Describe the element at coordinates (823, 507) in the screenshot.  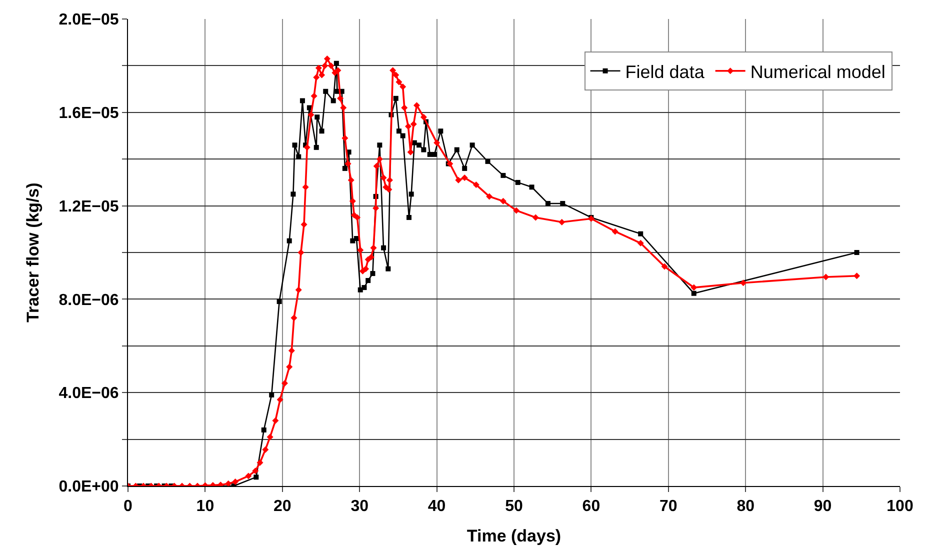
I see `x-tick-label: 90` at that location.